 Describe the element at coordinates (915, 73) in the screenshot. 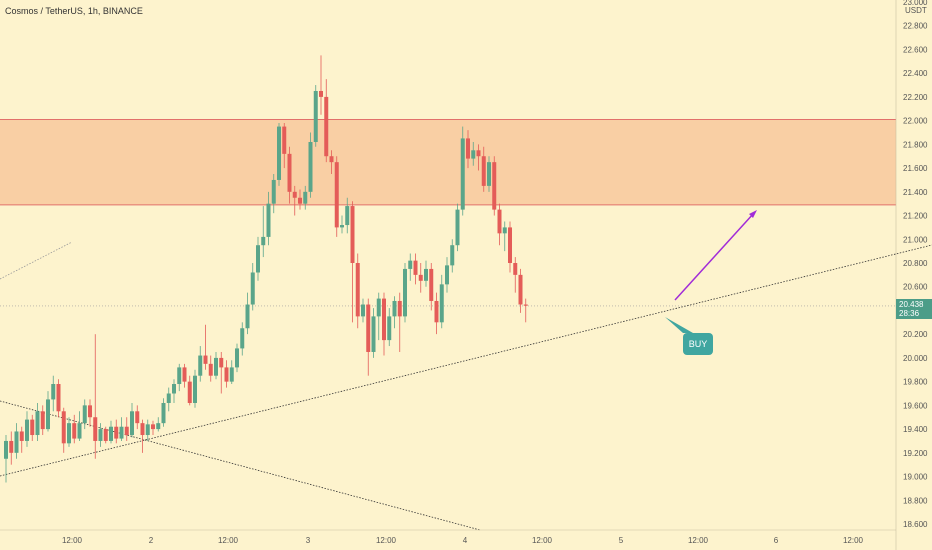

I see `y-tick-label: 22.400` at that location.